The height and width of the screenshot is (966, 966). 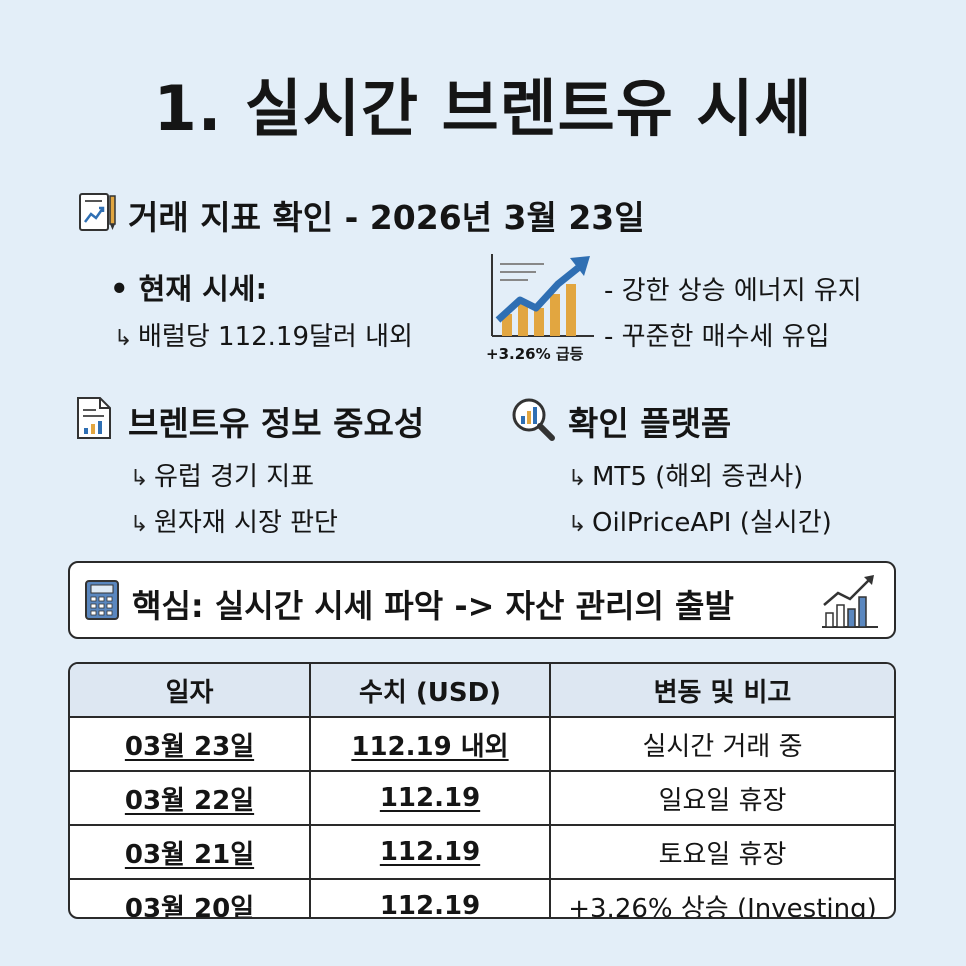 What do you see at coordinates (535, 354) in the screenshot?
I see `trend-caption: +3.26% 급등` at bounding box center [535, 354].